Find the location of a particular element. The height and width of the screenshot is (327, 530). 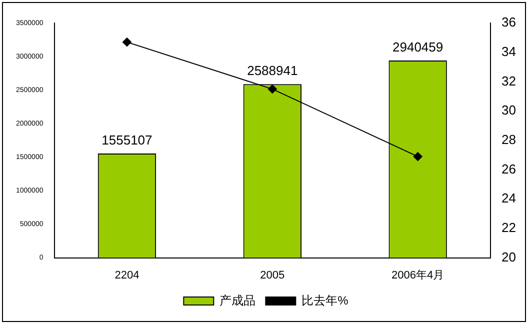

legend-label: 产成品 is located at coordinates (238, 300).